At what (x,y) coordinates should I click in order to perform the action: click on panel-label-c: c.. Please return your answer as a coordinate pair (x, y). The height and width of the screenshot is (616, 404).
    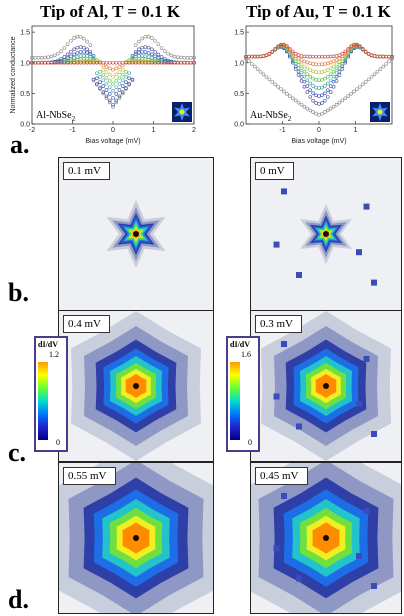
    Looking at the image, I should click on (17, 452).